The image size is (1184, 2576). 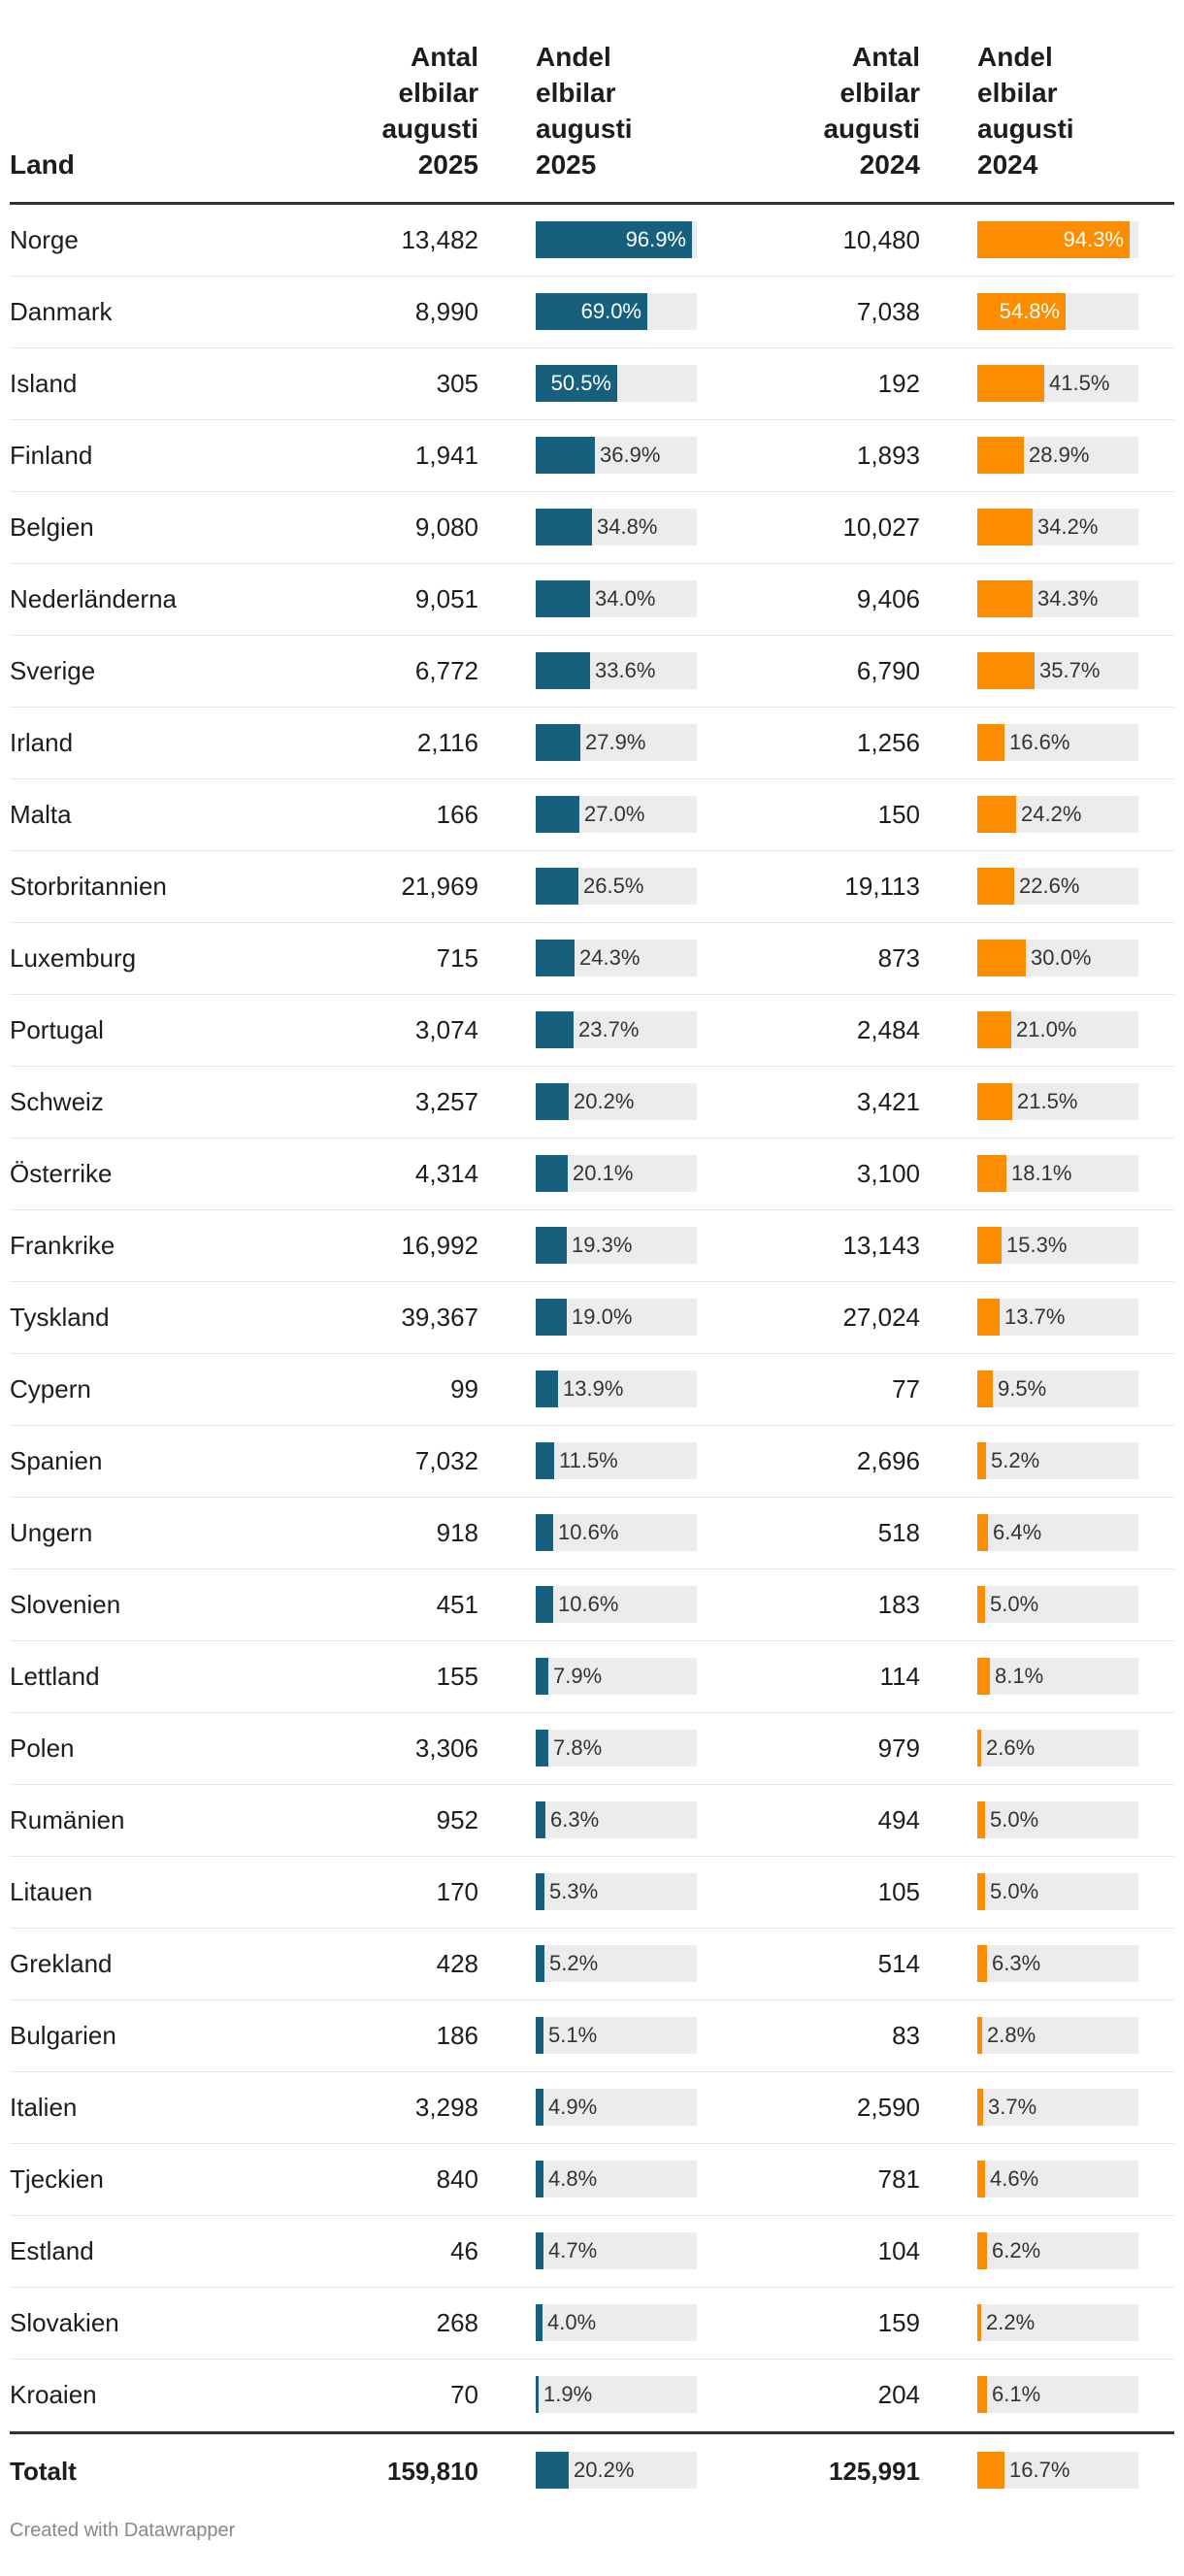 I want to click on bar-track-share-2025: 10.6%, so click(x=617, y=1532).